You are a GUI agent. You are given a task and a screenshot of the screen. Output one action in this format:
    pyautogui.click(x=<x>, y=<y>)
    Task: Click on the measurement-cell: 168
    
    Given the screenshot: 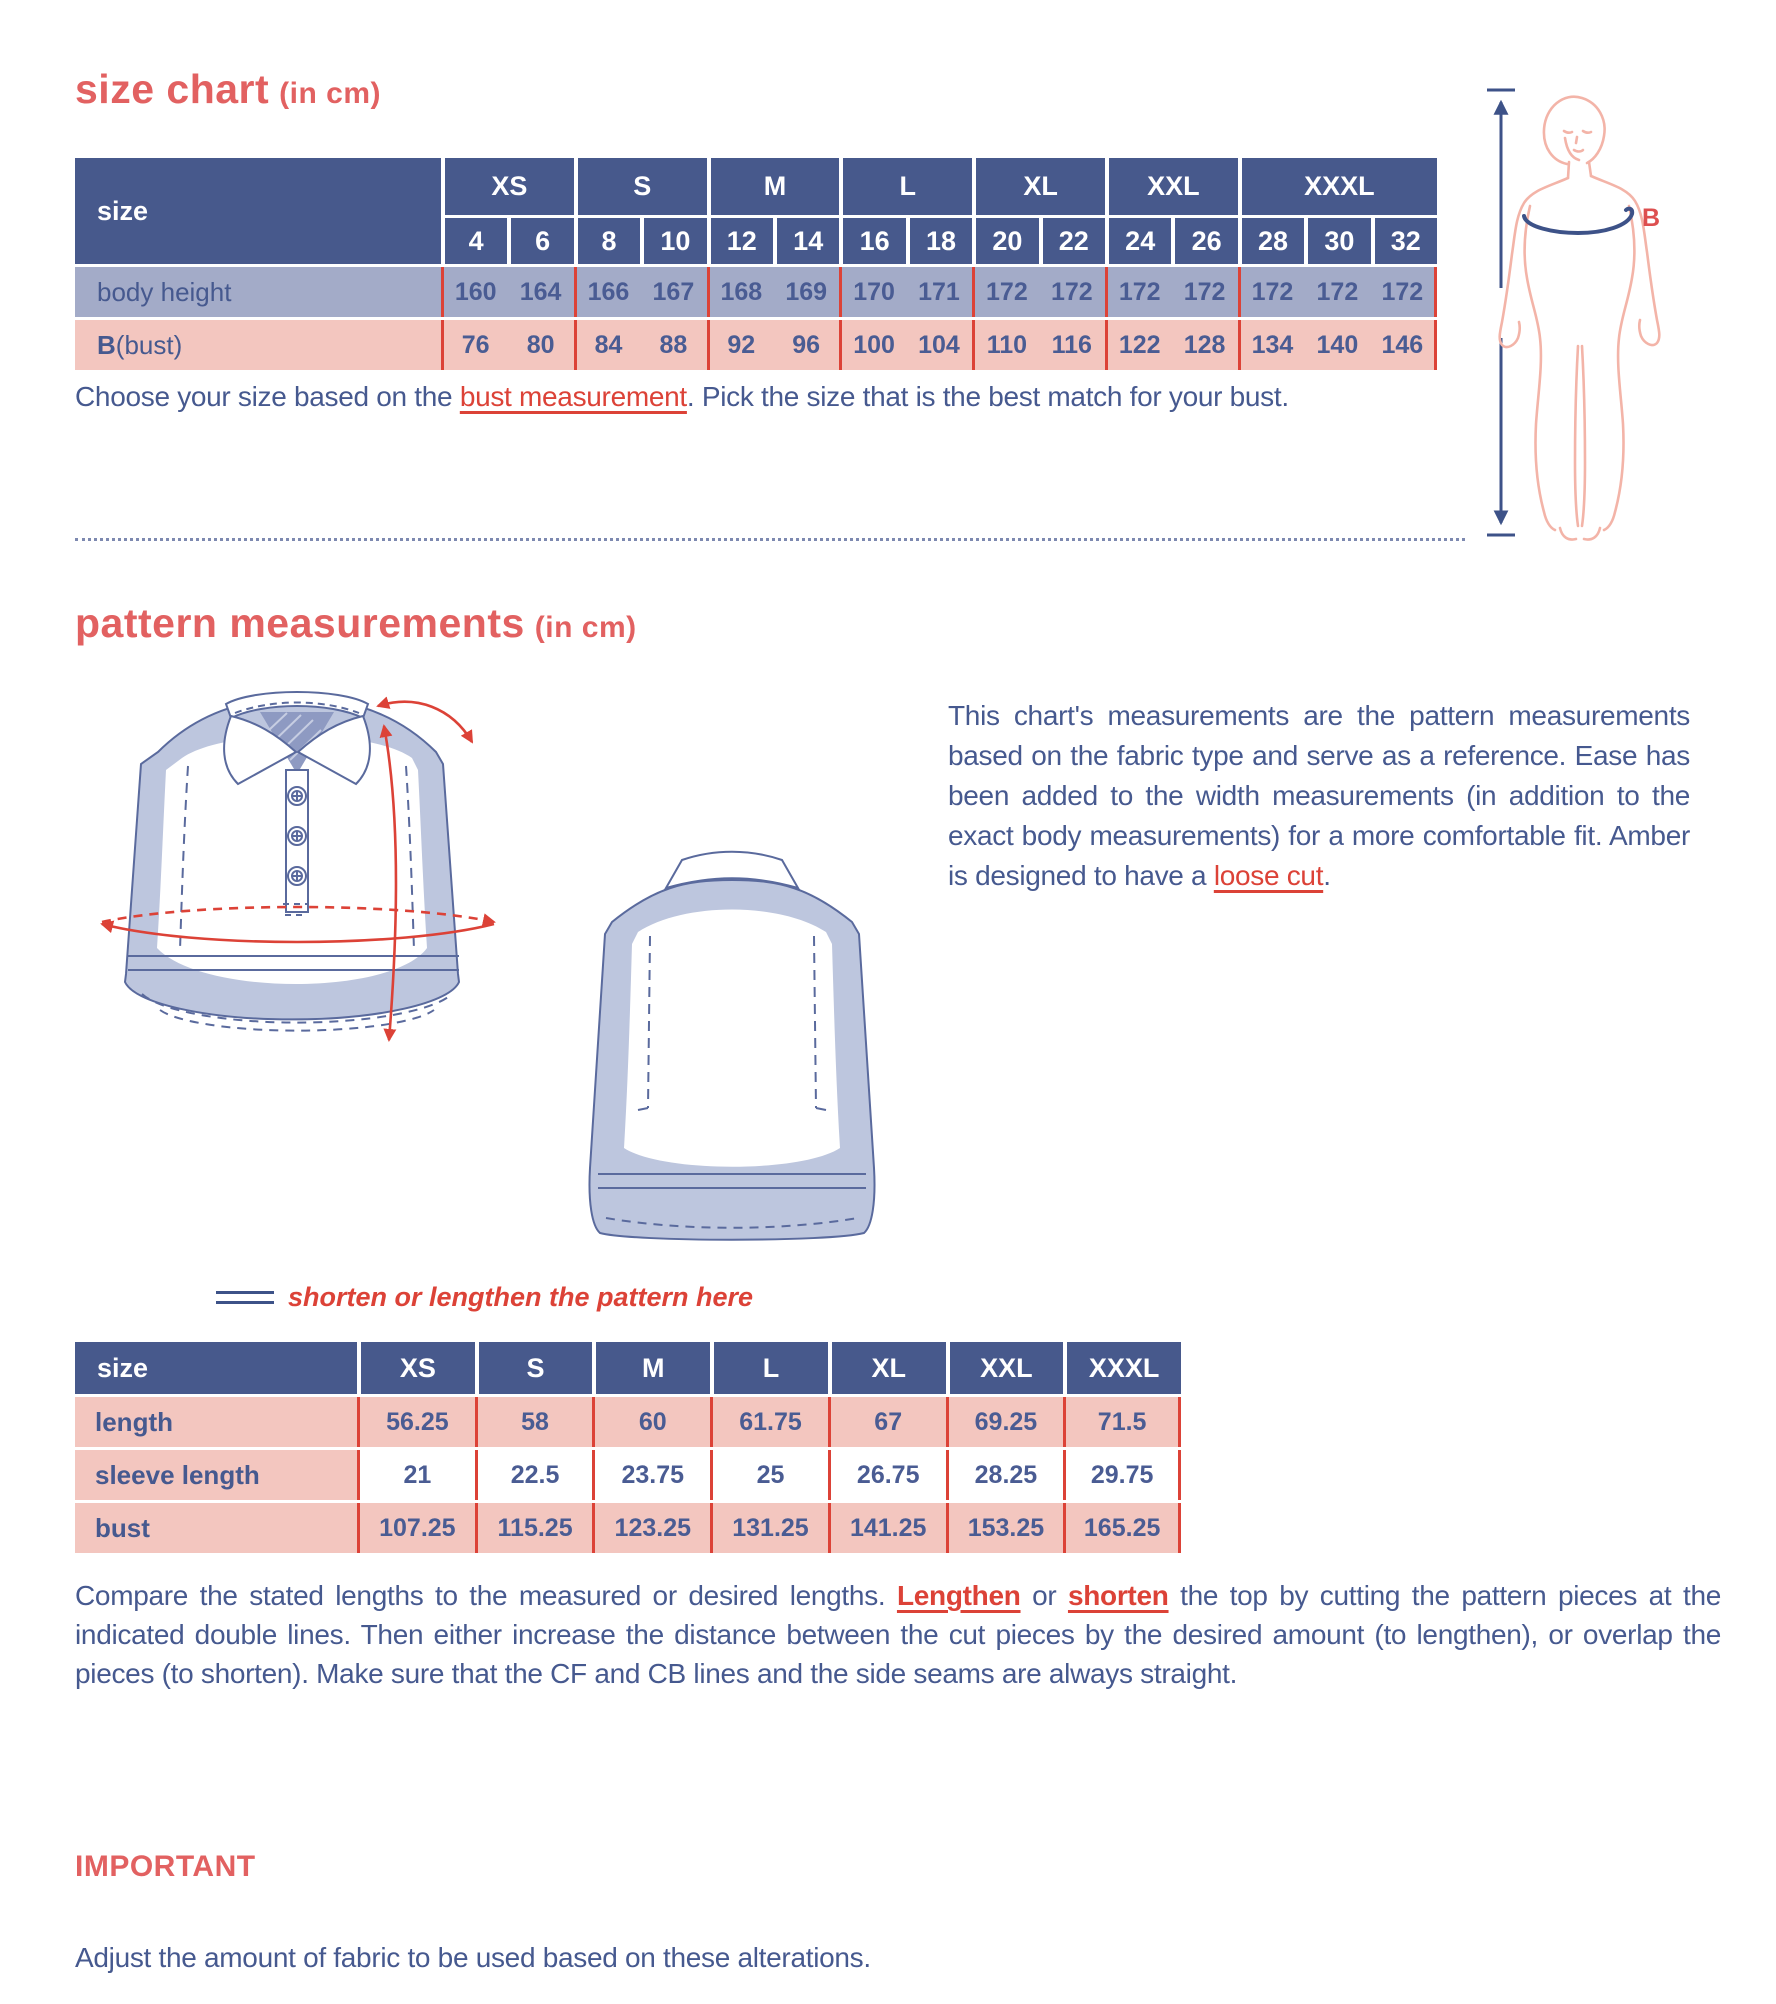 What is the action you would take?
    pyautogui.click(x=739, y=292)
    